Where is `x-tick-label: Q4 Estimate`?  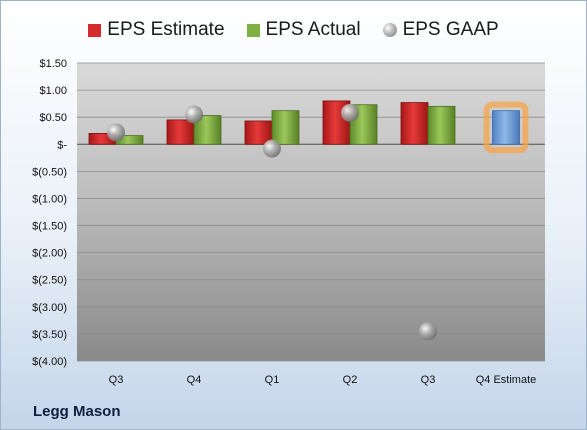 x-tick-label: Q4 Estimate is located at coordinates (506, 380).